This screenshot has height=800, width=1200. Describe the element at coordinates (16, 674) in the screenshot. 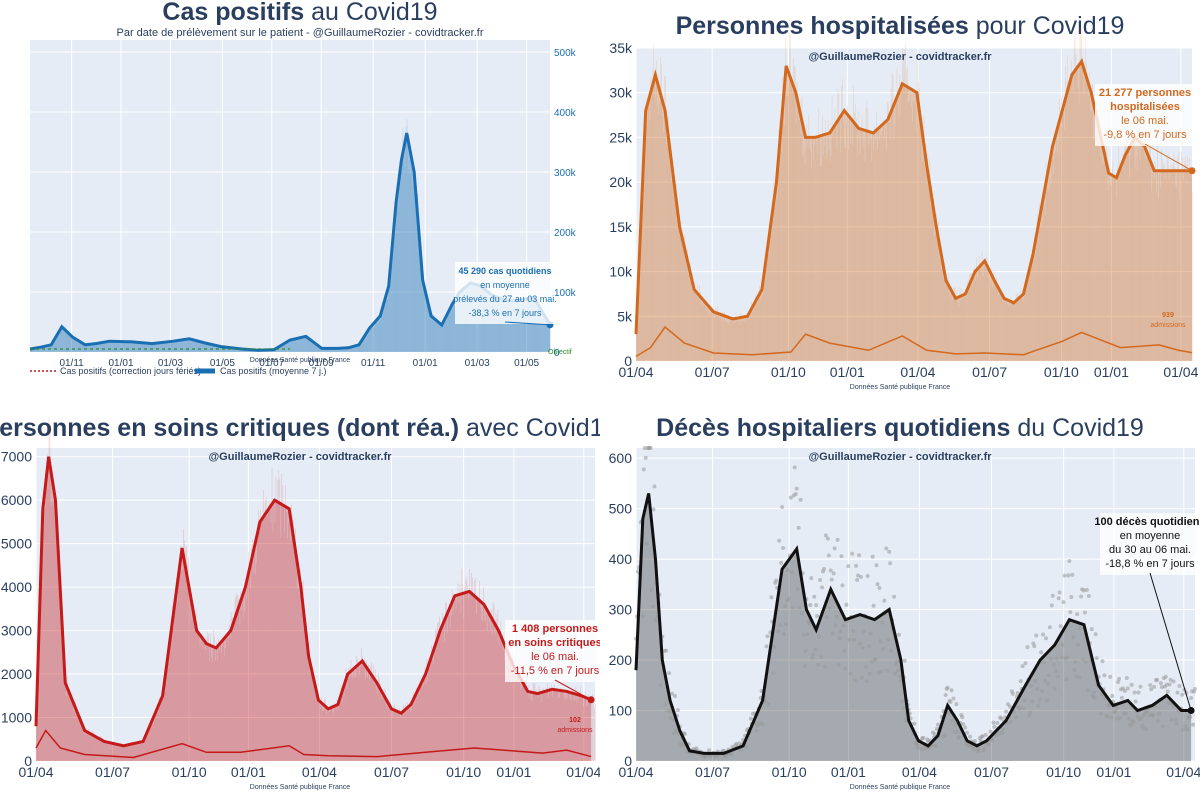

I see `y-tick-label: 2000` at that location.